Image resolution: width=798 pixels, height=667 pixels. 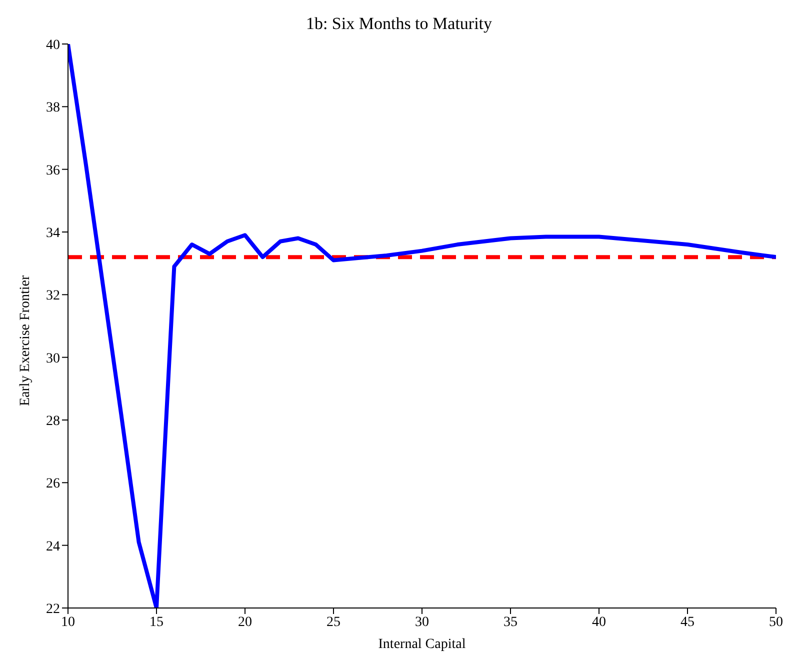 What do you see at coordinates (511, 622) in the screenshot?
I see `x-tick-label: 35` at bounding box center [511, 622].